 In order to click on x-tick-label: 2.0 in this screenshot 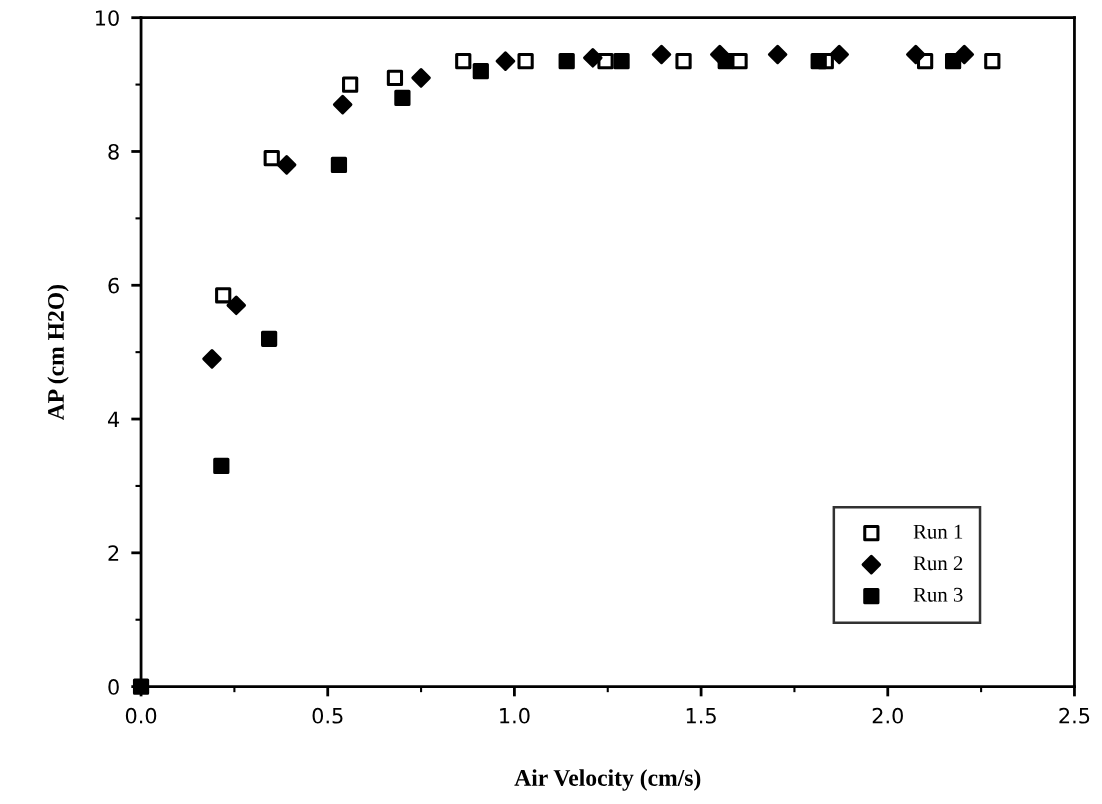, I will do `click(887, 715)`.